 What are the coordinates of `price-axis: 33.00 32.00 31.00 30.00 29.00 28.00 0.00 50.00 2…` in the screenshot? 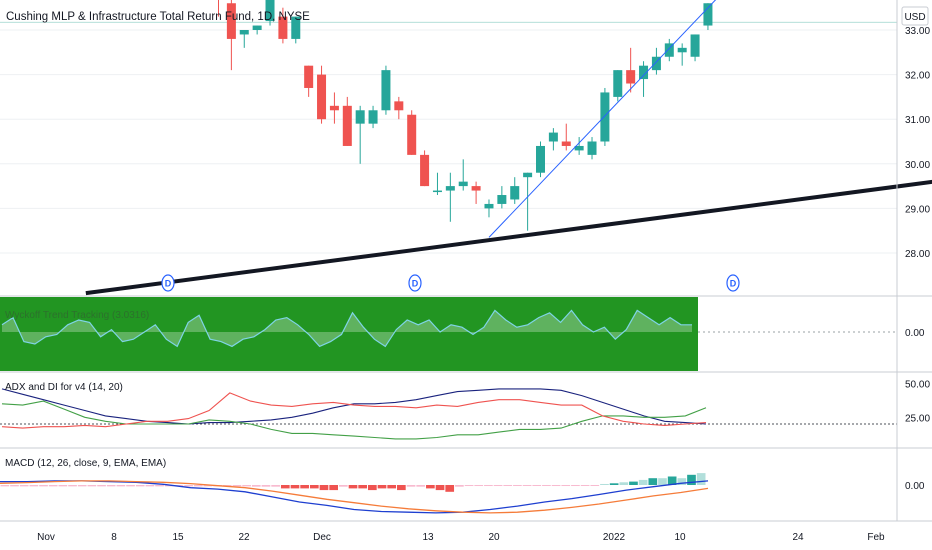 It's located at (917, 259).